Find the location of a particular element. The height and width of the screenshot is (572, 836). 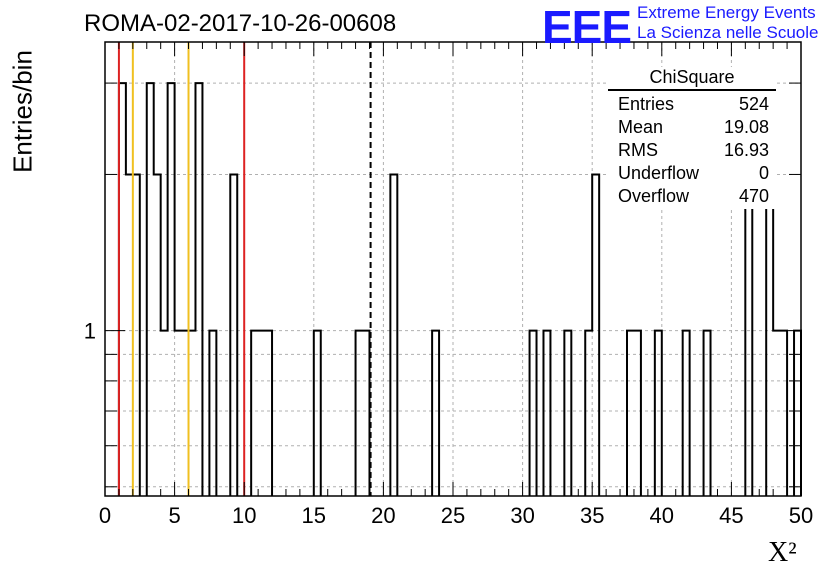

x-tick-label: 5 is located at coordinates (174, 515).